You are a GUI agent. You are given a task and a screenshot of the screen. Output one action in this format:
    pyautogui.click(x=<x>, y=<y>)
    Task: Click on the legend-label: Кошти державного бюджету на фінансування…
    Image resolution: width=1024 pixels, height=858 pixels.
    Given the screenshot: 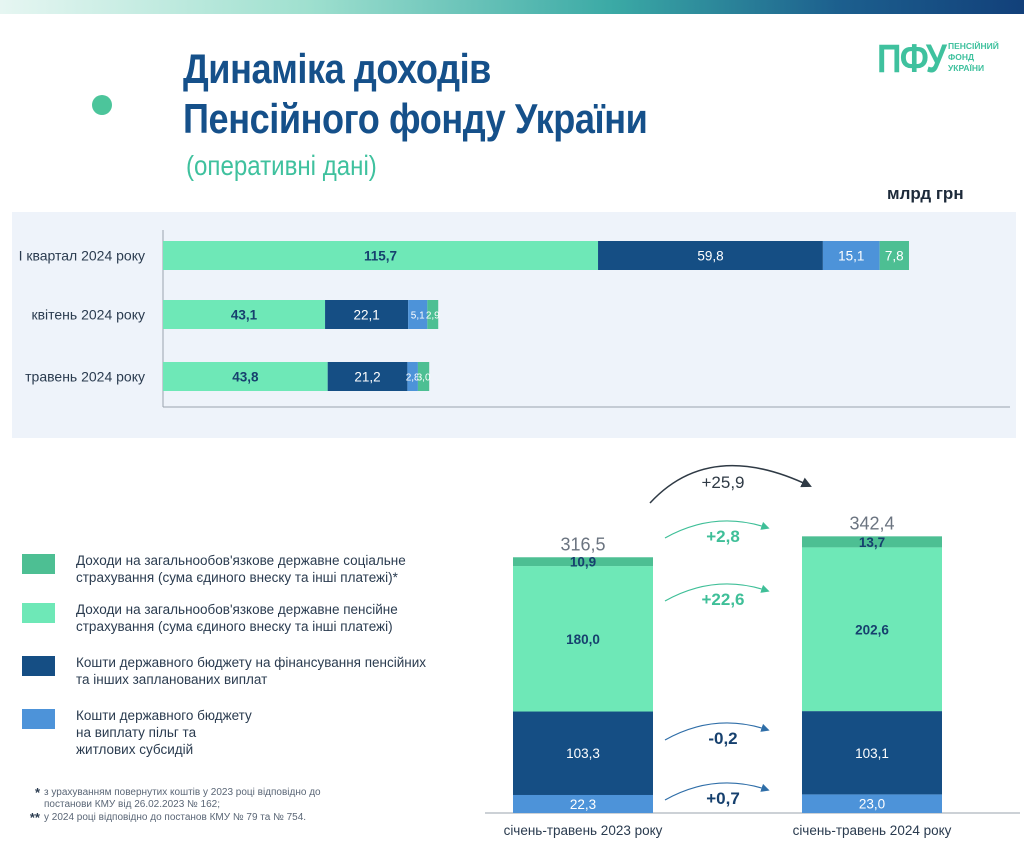 What is the action you would take?
    pyautogui.click(x=251, y=671)
    